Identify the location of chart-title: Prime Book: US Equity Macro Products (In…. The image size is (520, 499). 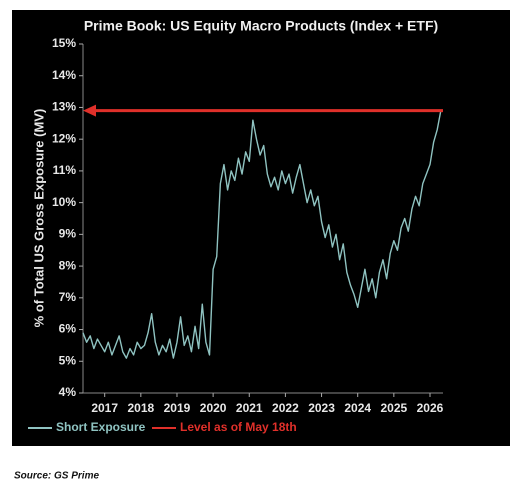
(261, 26).